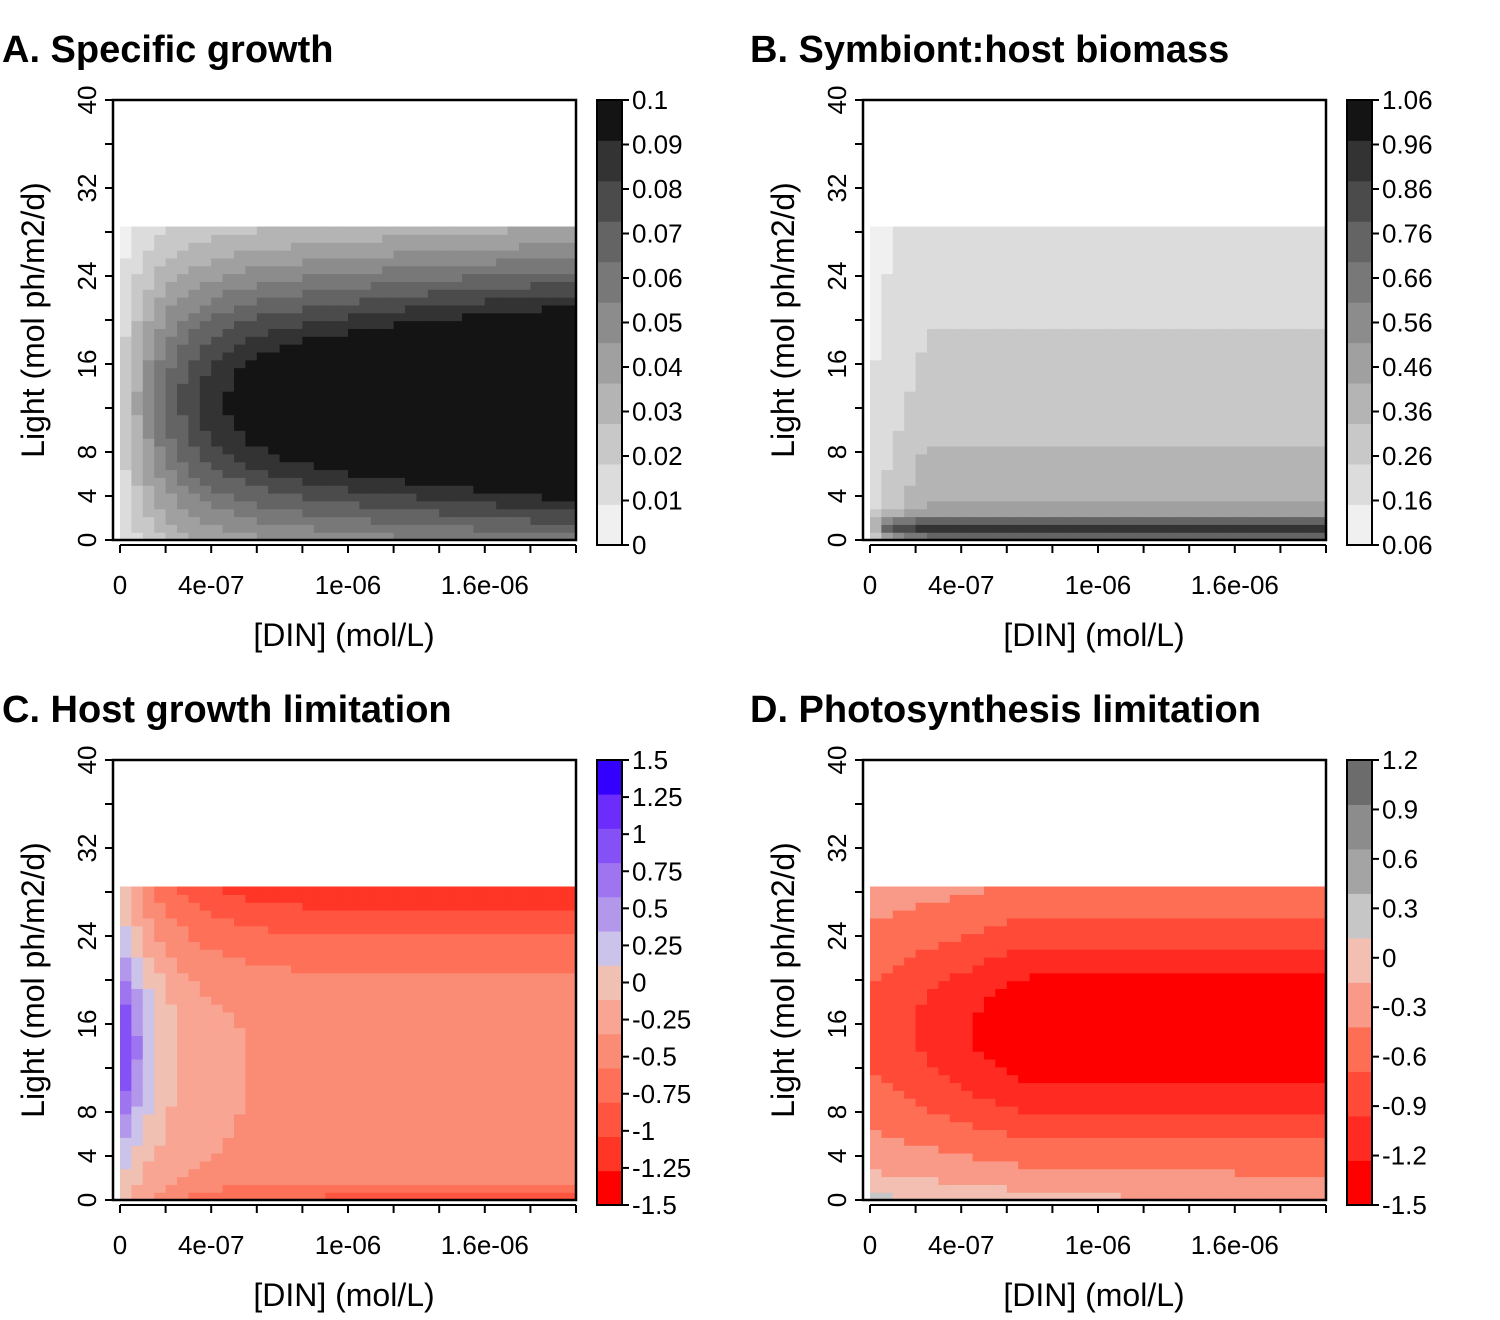 This screenshot has width=1500, height=1320. I want to click on y-tick-label: 4, so click(87, 496).